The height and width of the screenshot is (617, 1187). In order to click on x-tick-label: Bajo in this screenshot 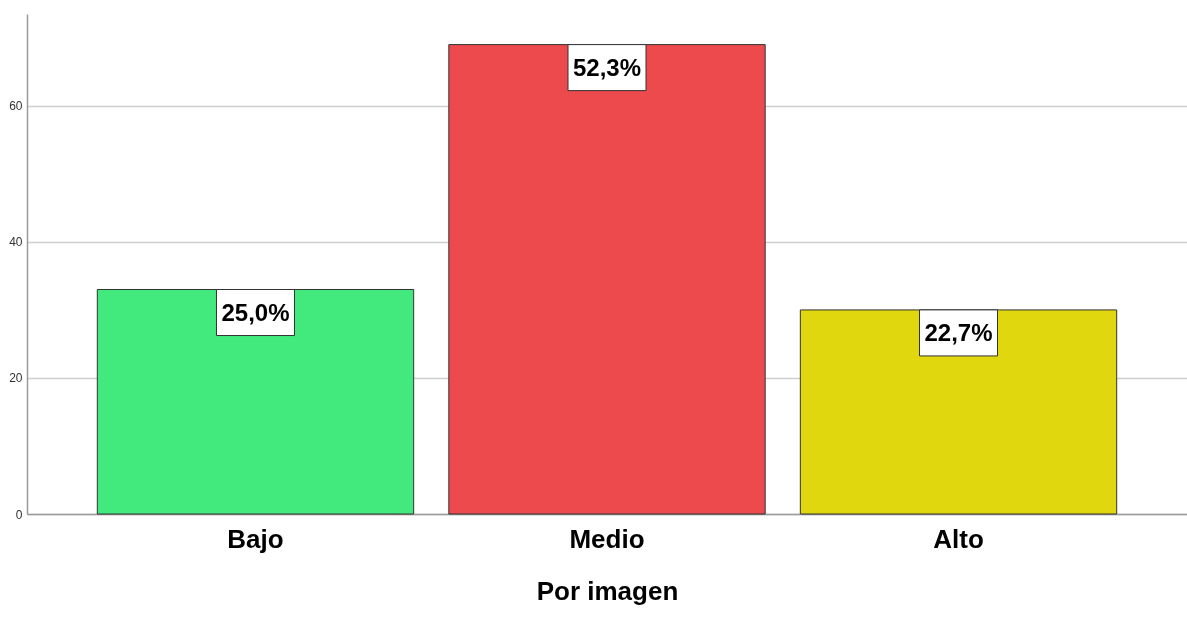, I will do `click(255, 538)`.